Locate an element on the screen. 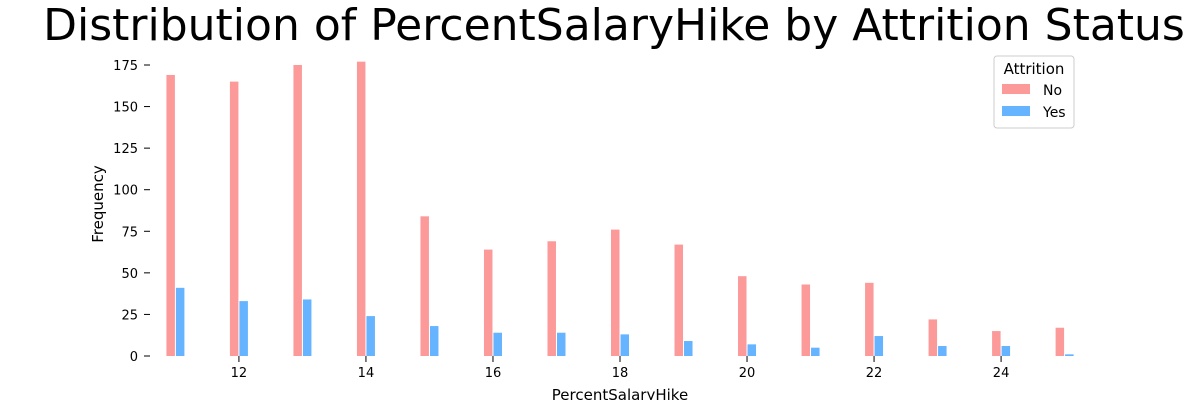 The image size is (1200, 400). y-tick-label: 25 is located at coordinates (129, 315).